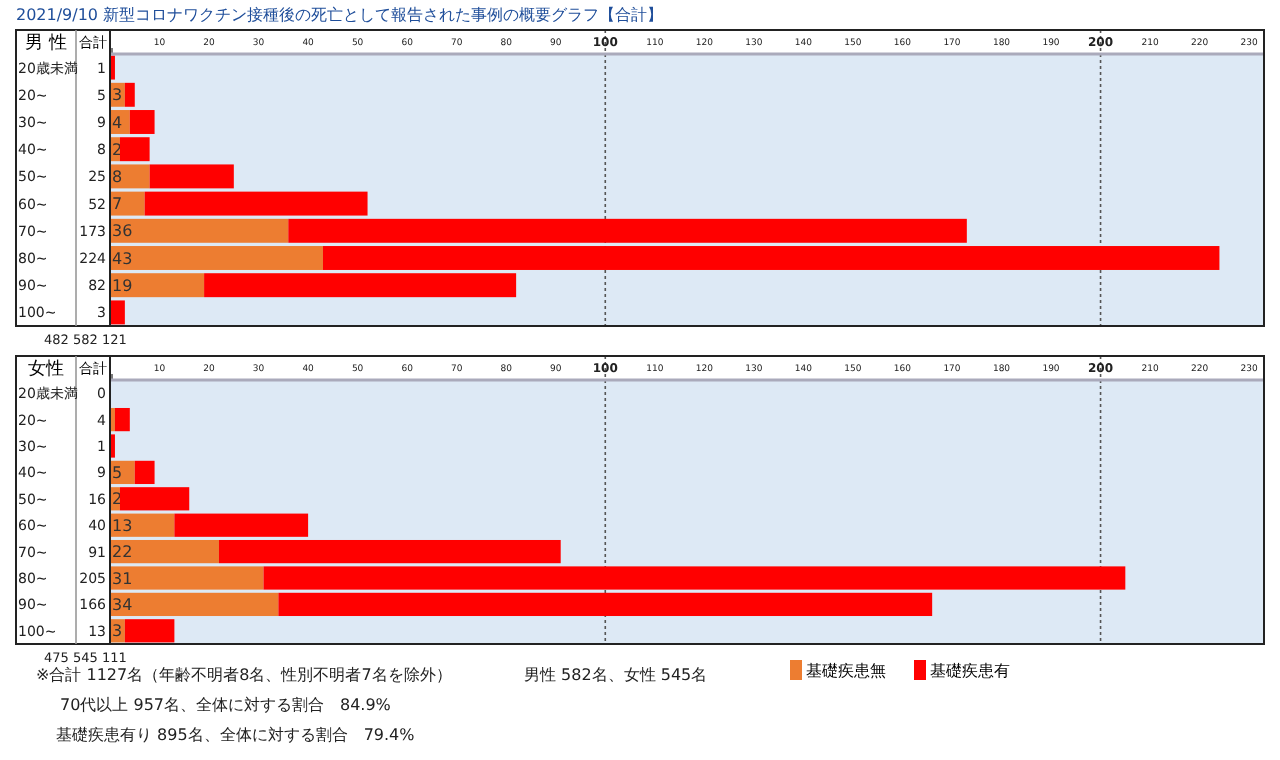 The image size is (1280, 760). Describe the element at coordinates (117, 473) in the screenshot. I see `data-label: 5` at that location.